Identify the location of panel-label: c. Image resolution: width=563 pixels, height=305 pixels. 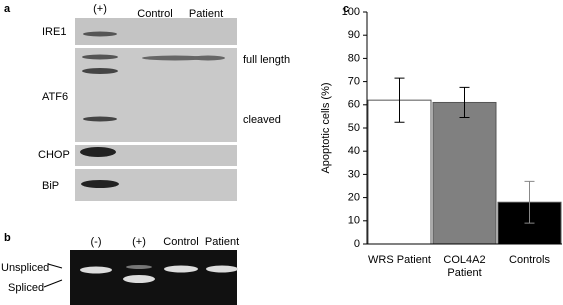
(346, 9).